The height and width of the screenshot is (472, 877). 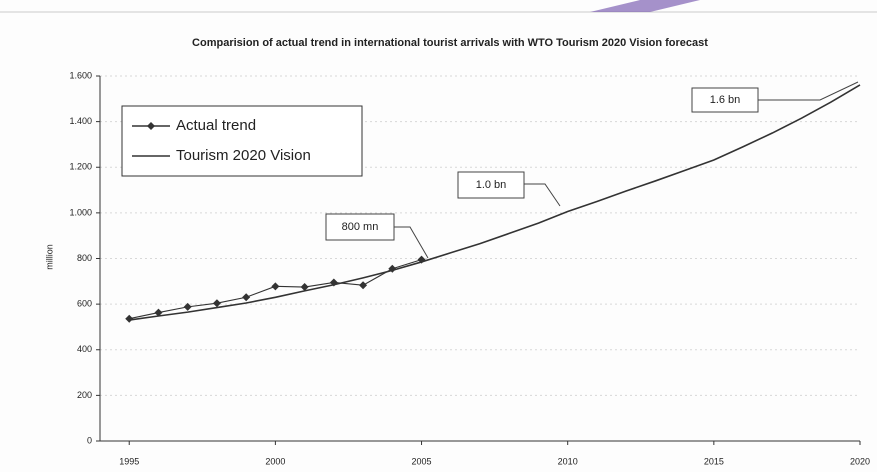 What do you see at coordinates (84, 258) in the screenshot?
I see `y-tick-label: 800` at bounding box center [84, 258].